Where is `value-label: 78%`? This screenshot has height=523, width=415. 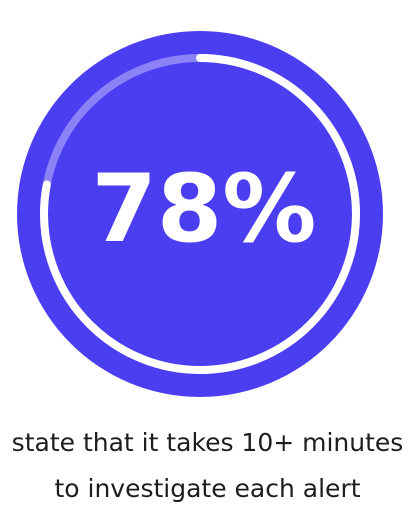
value-label: 78% is located at coordinates (204, 209).